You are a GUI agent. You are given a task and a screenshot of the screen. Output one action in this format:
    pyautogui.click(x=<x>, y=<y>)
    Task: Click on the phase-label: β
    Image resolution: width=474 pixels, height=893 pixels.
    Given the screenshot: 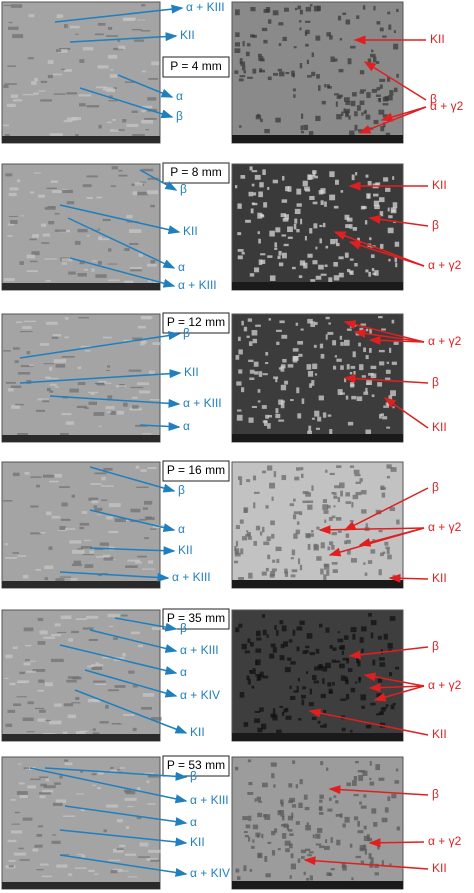 What is the action you would take?
    pyautogui.click(x=183, y=189)
    